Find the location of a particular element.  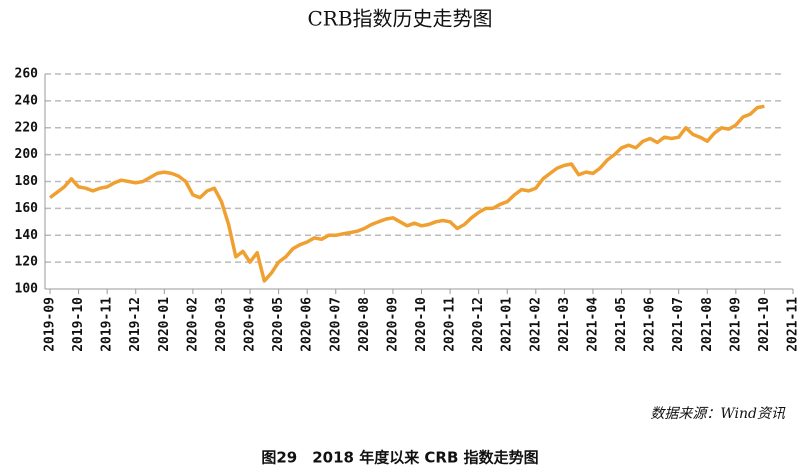

x-tick-label: 2021-05 is located at coordinates (621, 324).